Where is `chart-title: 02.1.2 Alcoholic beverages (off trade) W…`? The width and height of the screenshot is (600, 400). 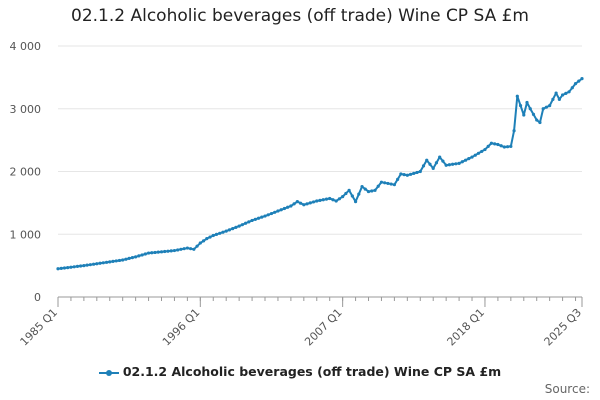 chart-title: 02.1.2 Alcoholic beverages (off trade) W… is located at coordinates (300, 16).